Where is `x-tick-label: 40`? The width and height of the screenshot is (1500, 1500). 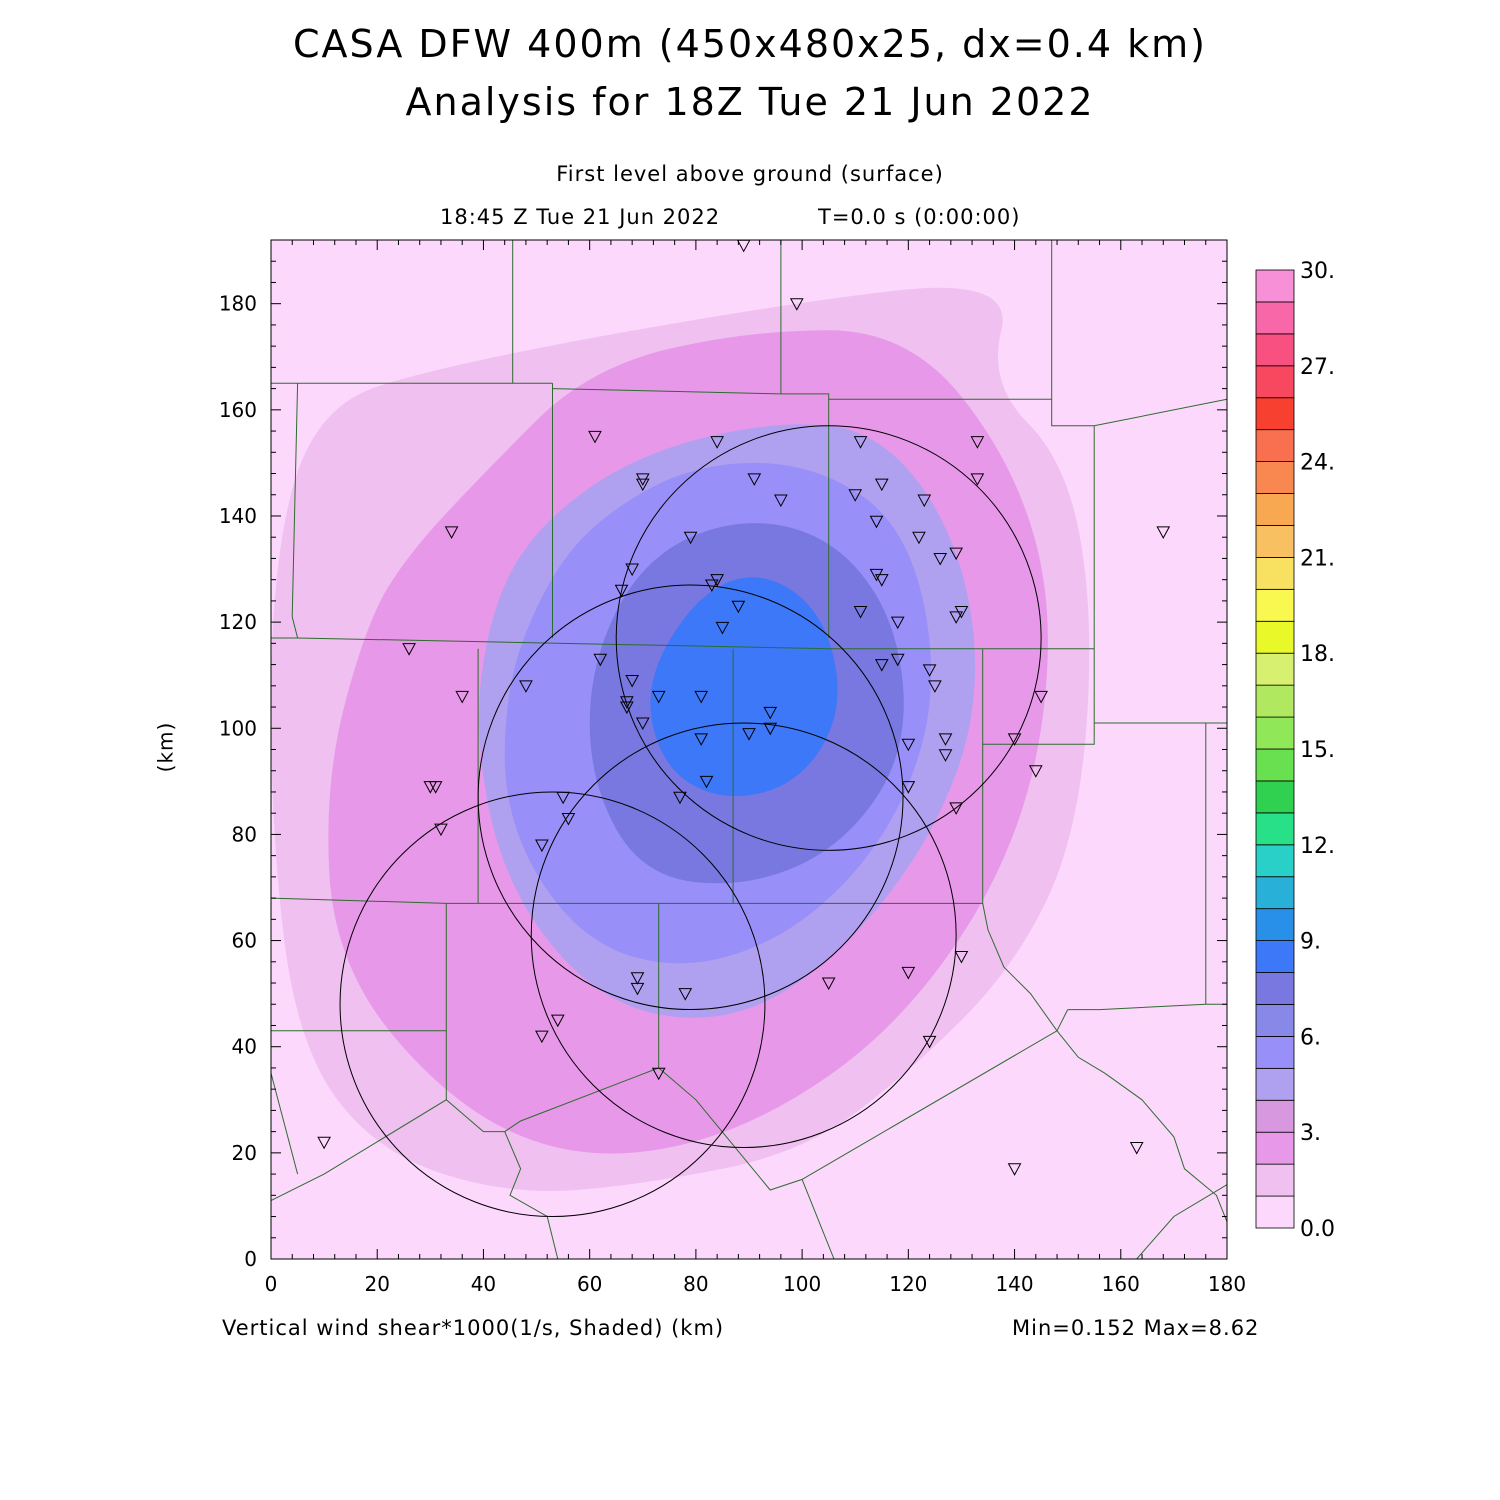
x-tick-label: 40 is located at coordinates (483, 1284).